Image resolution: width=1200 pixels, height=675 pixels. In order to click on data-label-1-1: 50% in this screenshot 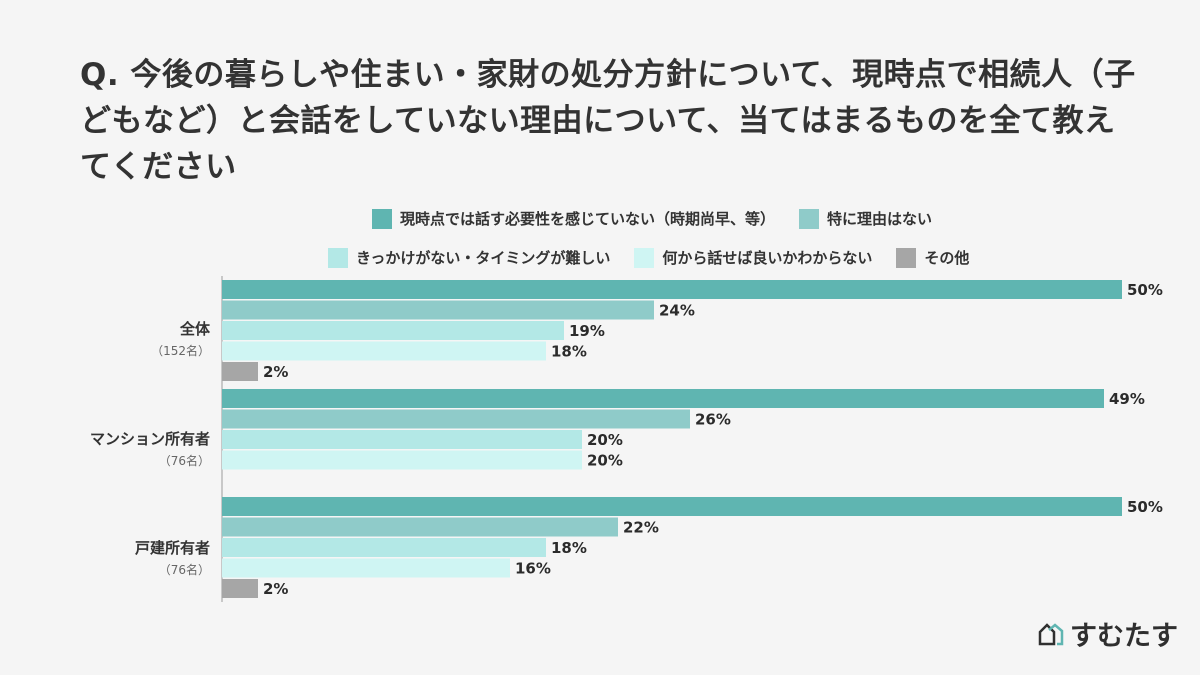, I will do `click(1145, 290)`.